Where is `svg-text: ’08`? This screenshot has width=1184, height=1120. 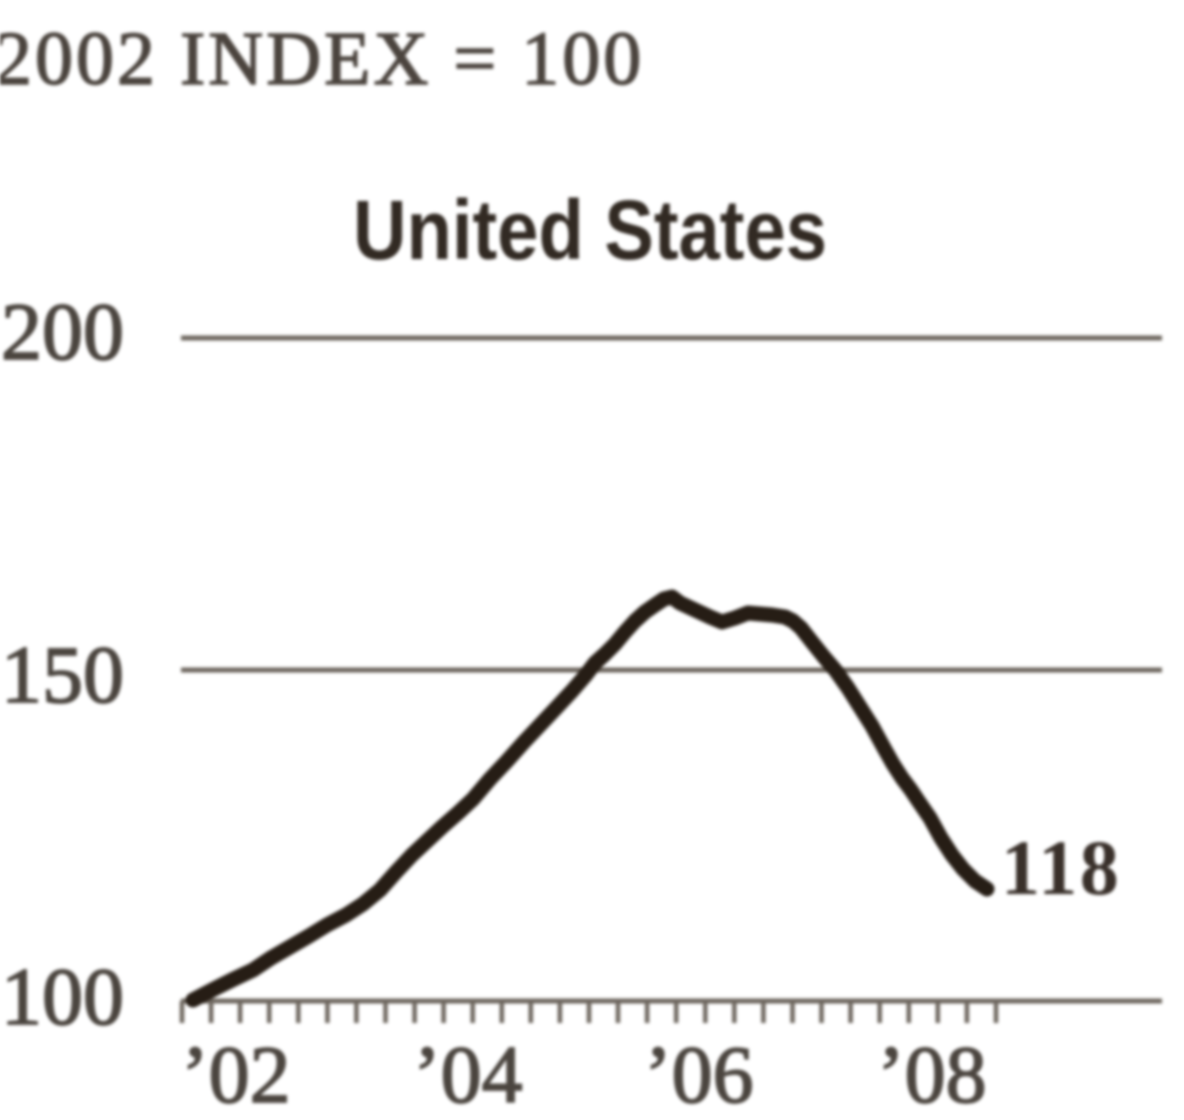
svg-text: ’08 is located at coordinates (931, 1074).